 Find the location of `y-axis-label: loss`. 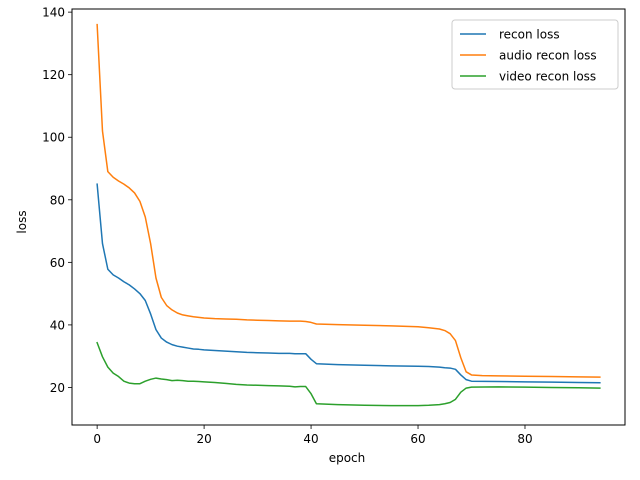

y-axis-label: loss is located at coordinates (22, 221).